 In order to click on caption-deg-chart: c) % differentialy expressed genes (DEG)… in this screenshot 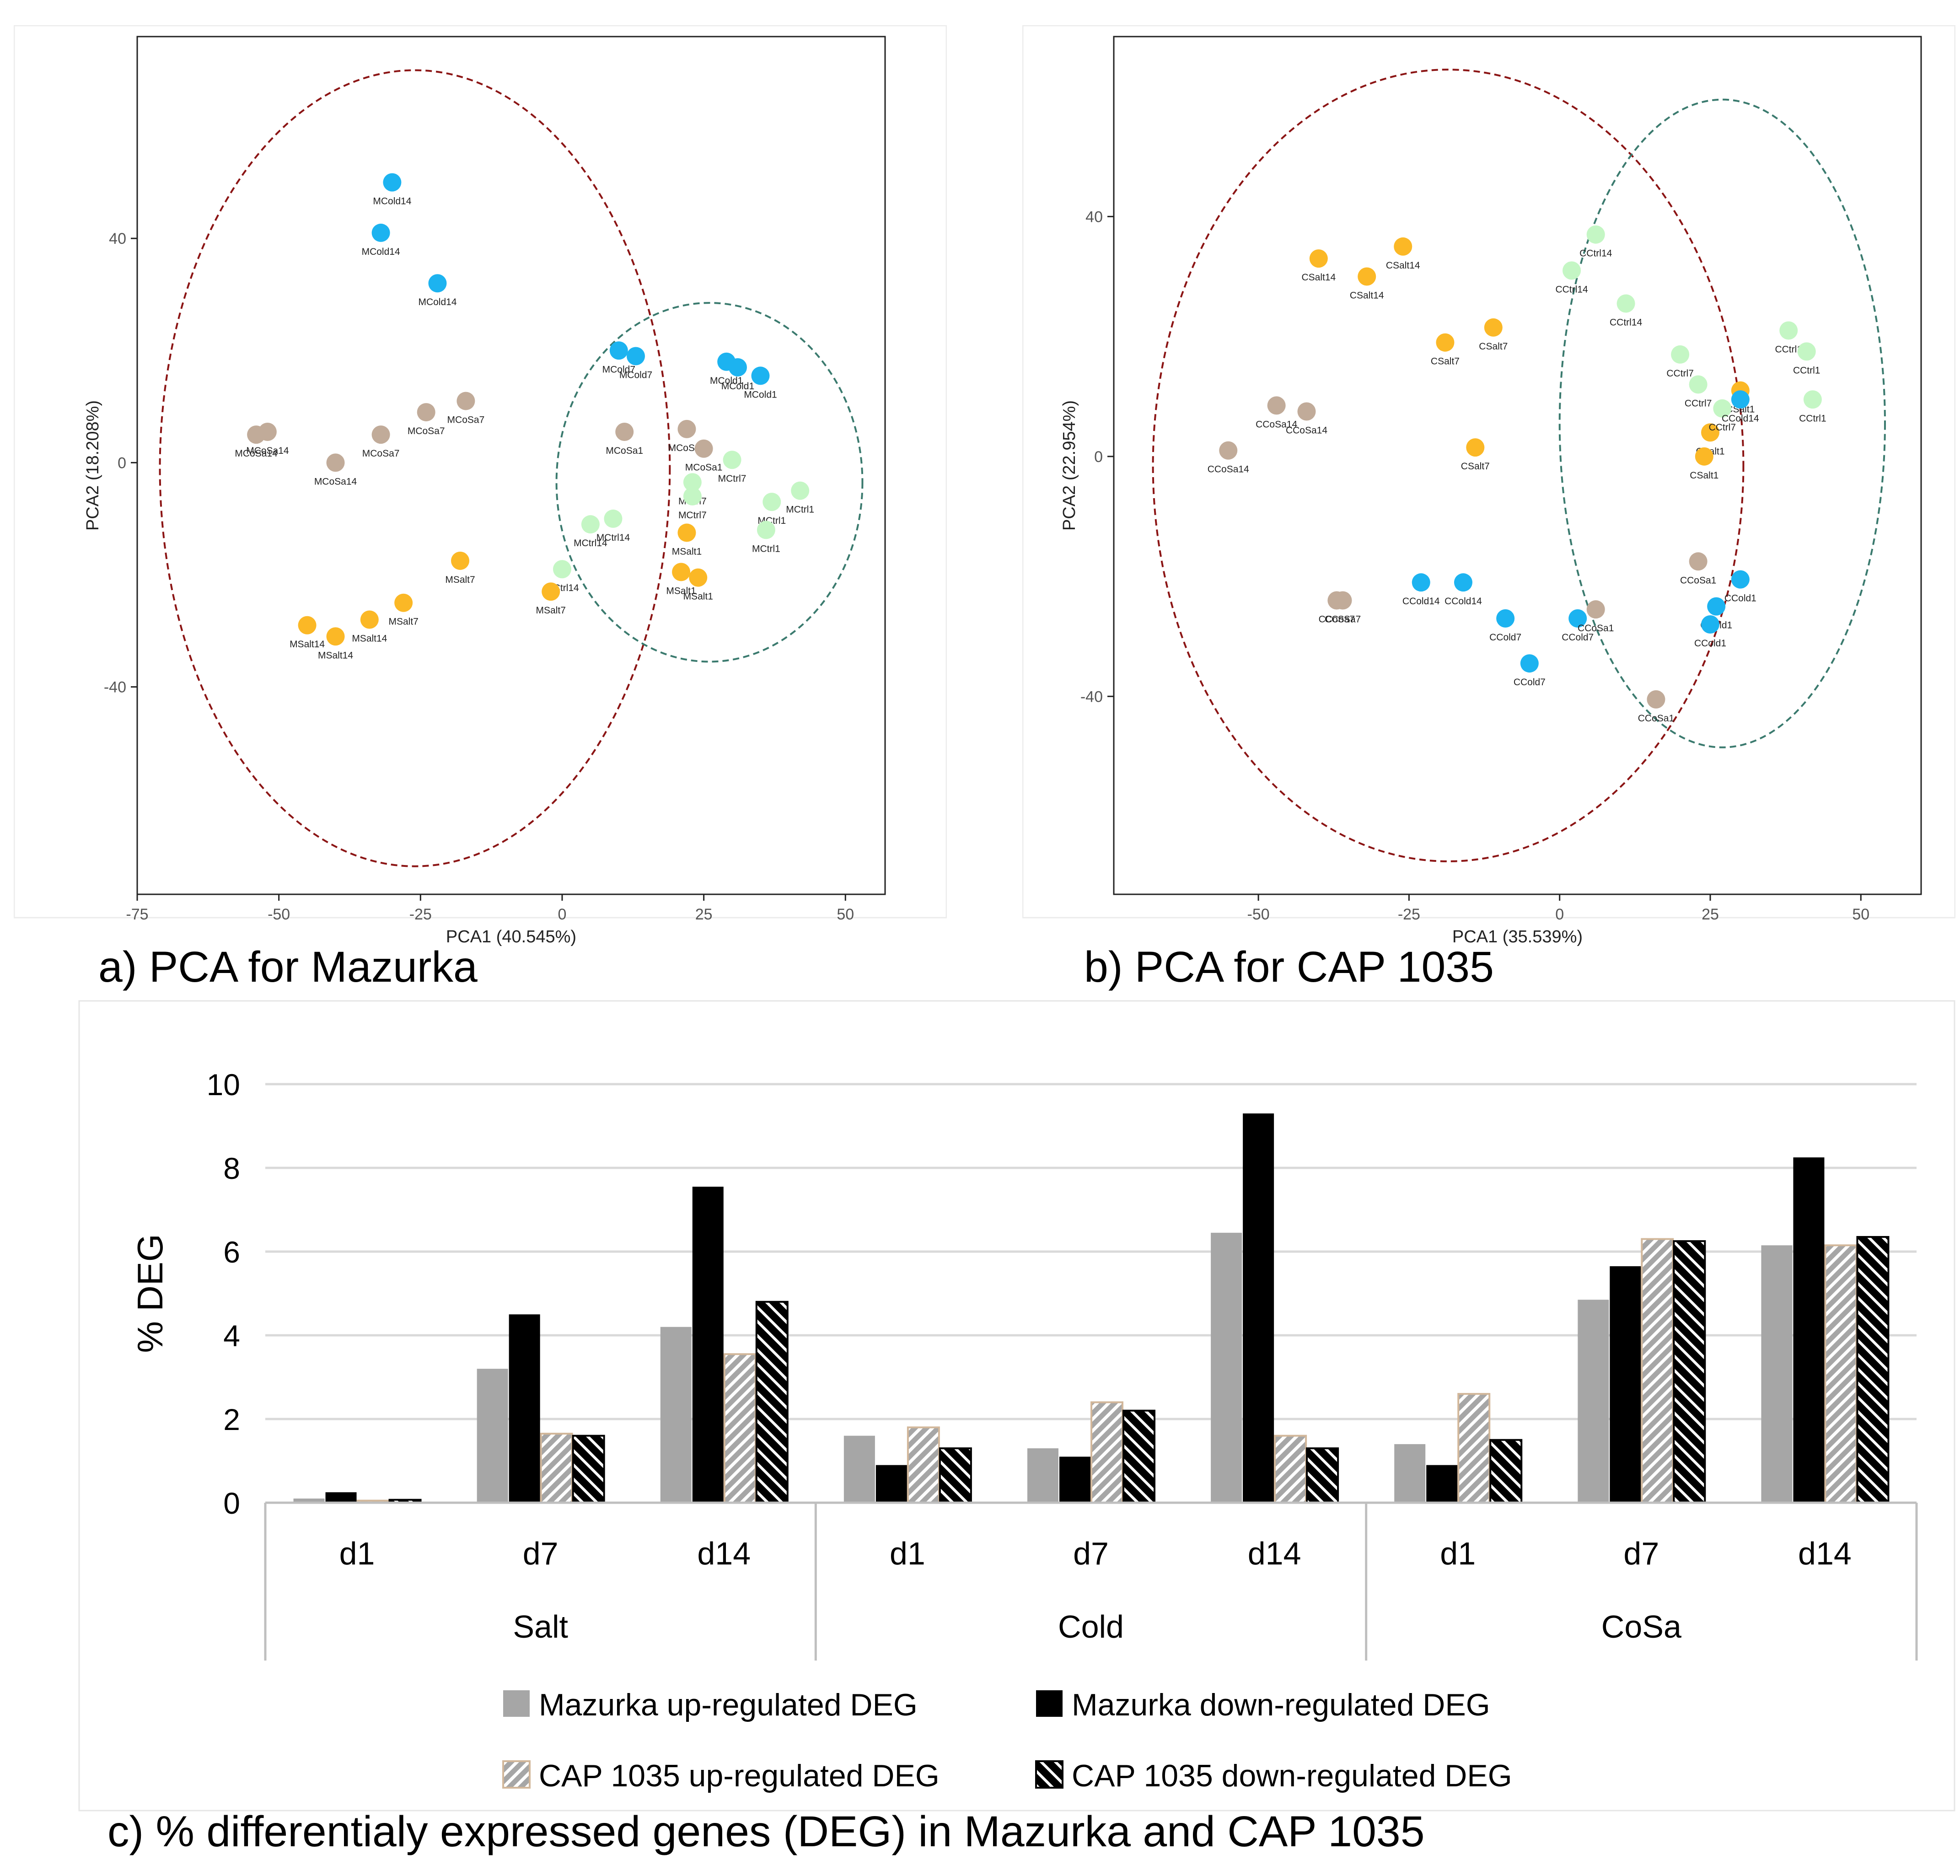, I will do `click(766, 1831)`.